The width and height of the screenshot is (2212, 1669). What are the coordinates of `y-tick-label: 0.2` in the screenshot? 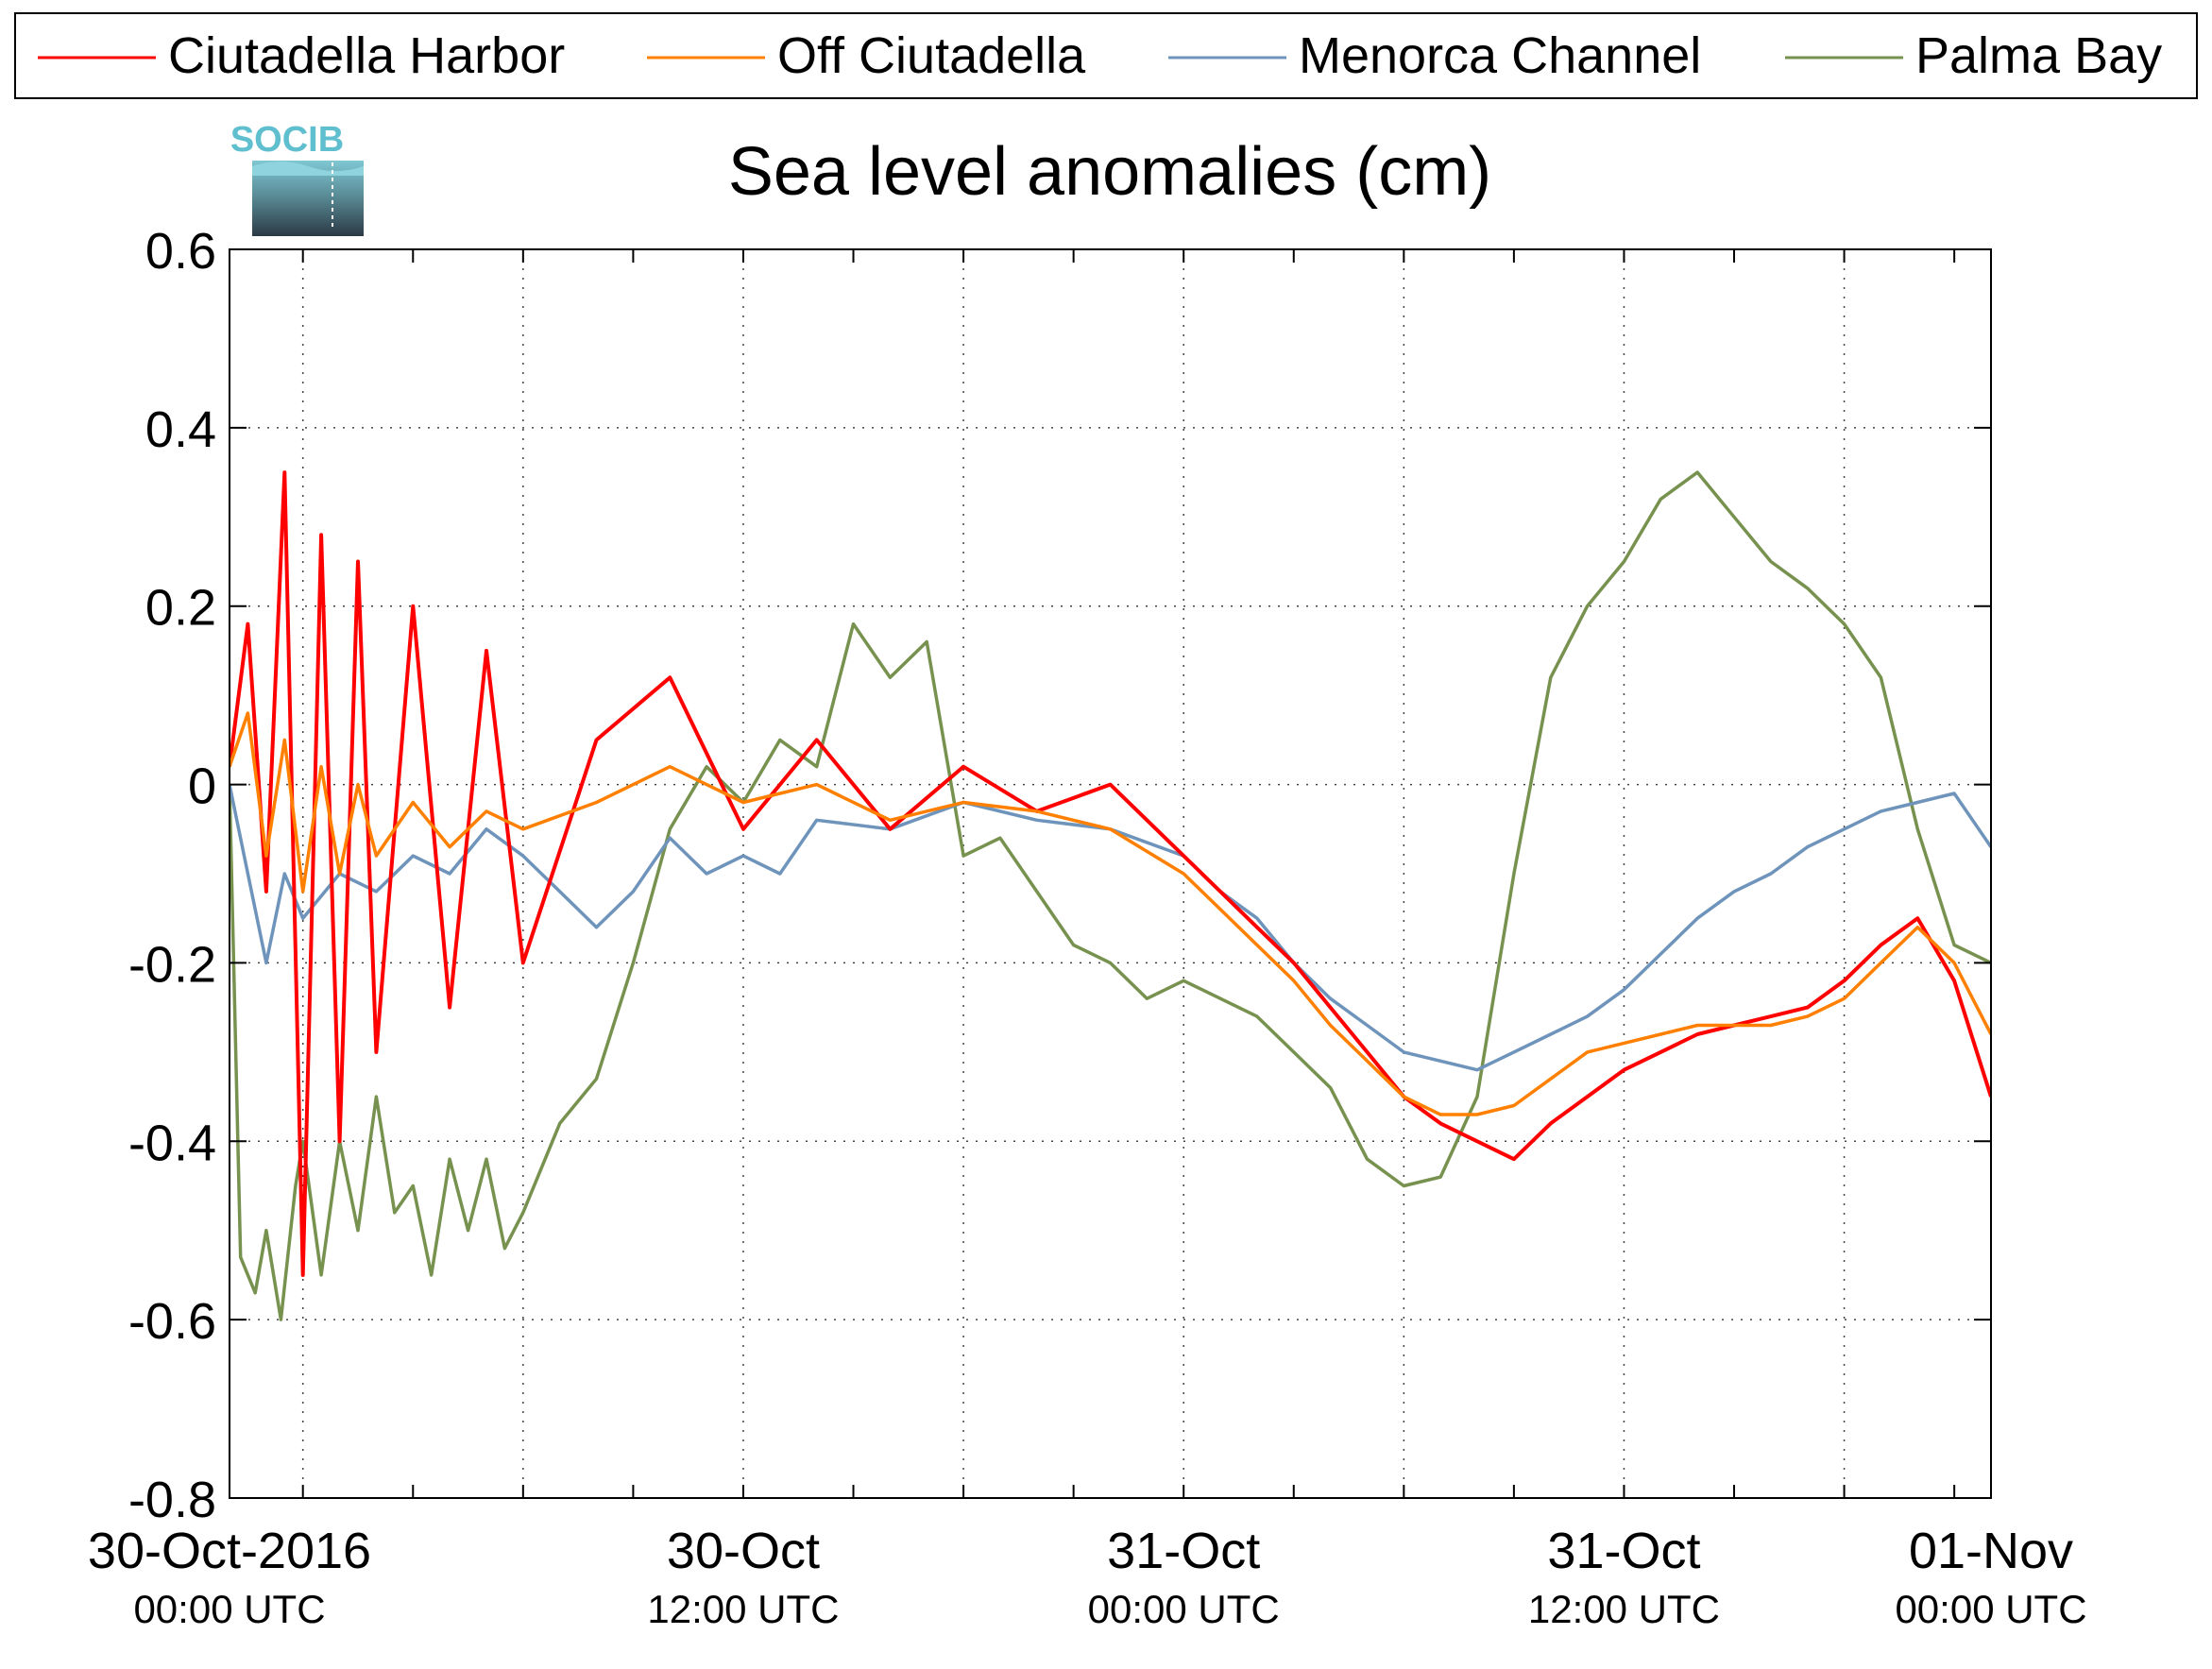 It's located at (180, 609).